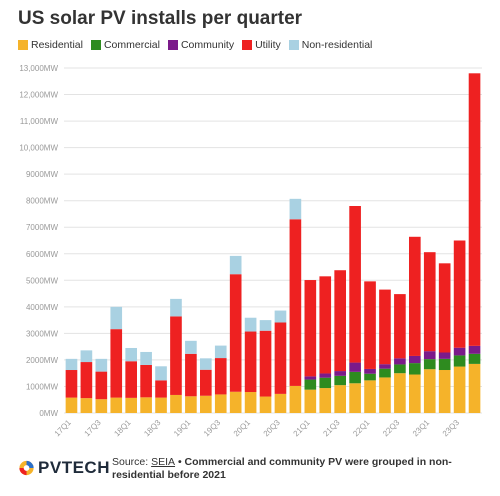 The width and height of the screenshot is (500, 496). What do you see at coordinates (131, 45) in the screenshot?
I see `legend-label: Commercial` at bounding box center [131, 45].